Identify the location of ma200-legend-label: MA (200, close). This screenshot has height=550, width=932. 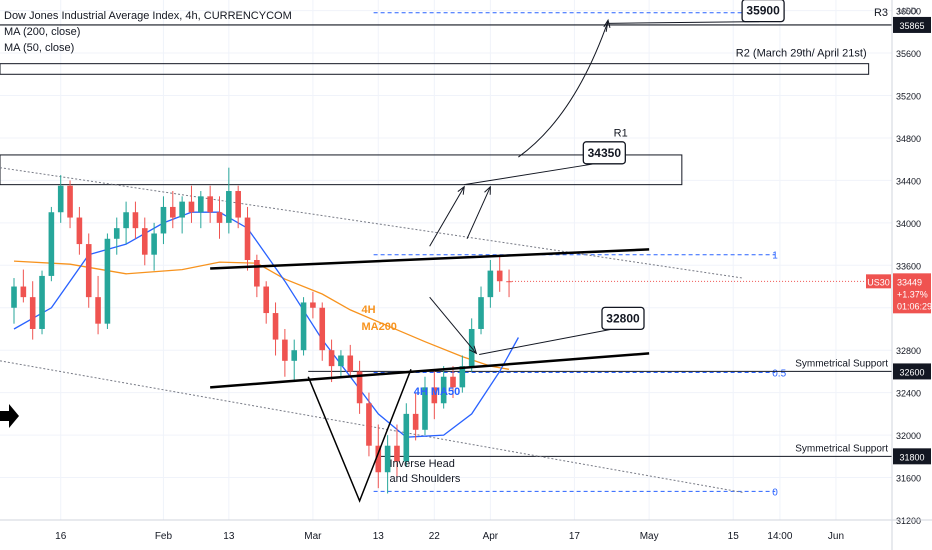
(42, 32).